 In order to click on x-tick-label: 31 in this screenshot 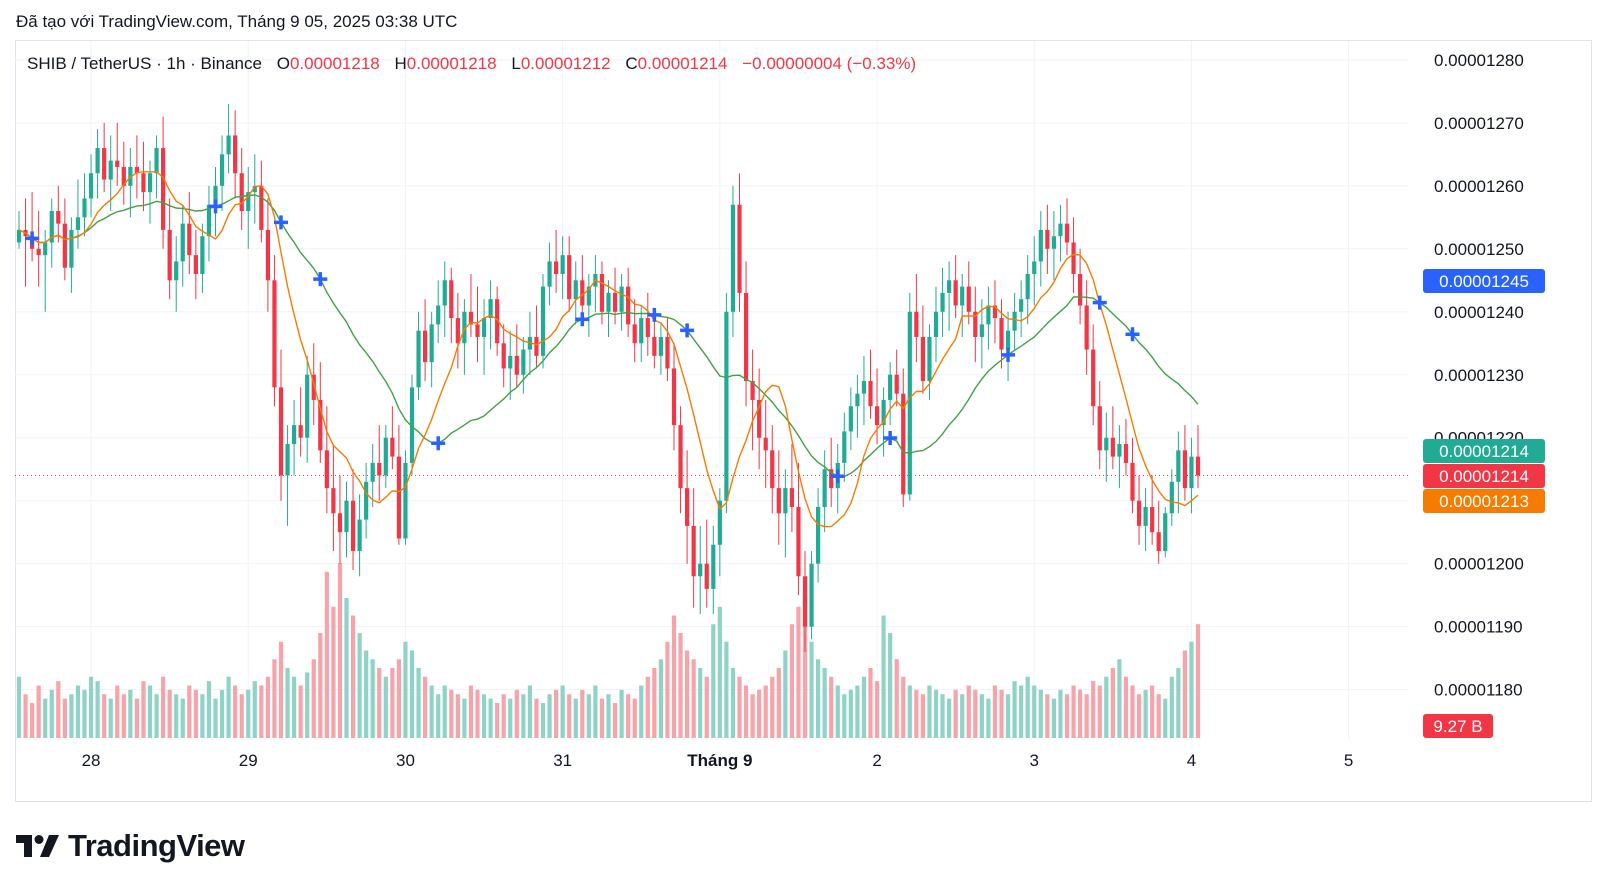, I will do `click(562, 760)`.